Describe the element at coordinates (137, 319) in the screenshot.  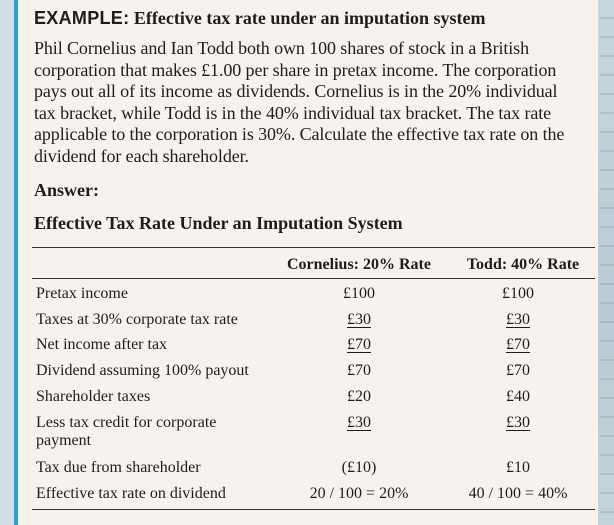
I see `row-label: Taxes at 30% corporate tax rate` at that location.